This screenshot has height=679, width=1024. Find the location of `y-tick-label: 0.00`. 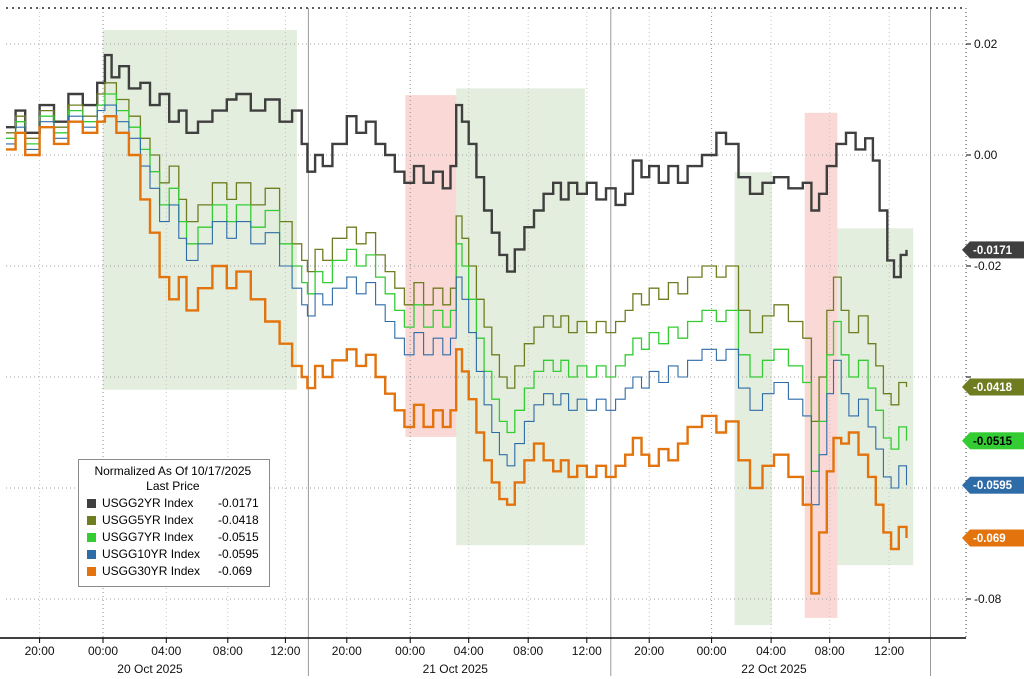

y-tick-label: 0.00 is located at coordinates (986, 155).